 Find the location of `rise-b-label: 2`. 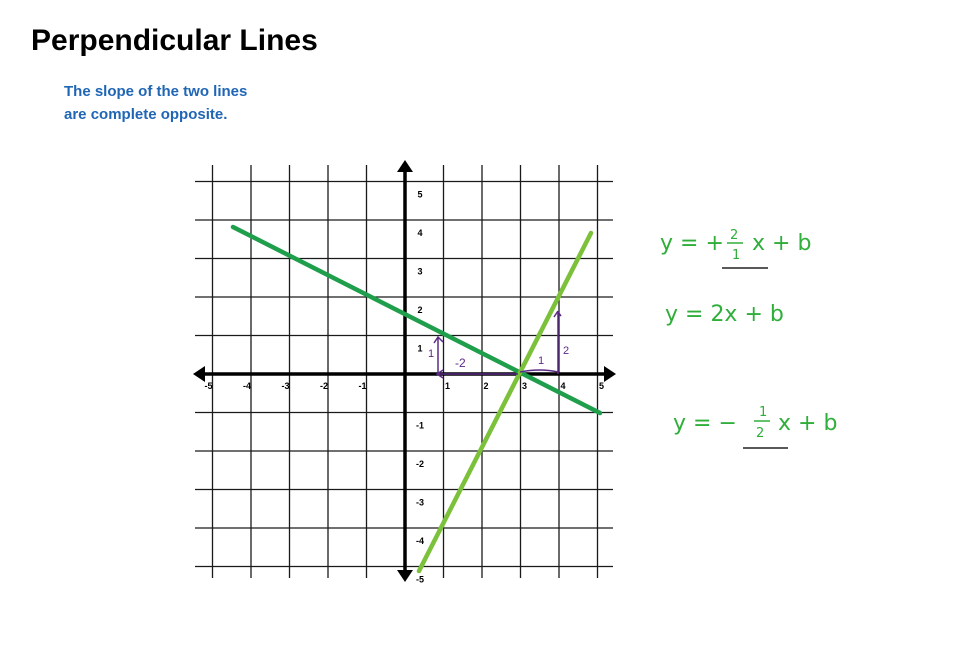

rise-b-label: 2 is located at coordinates (566, 351).